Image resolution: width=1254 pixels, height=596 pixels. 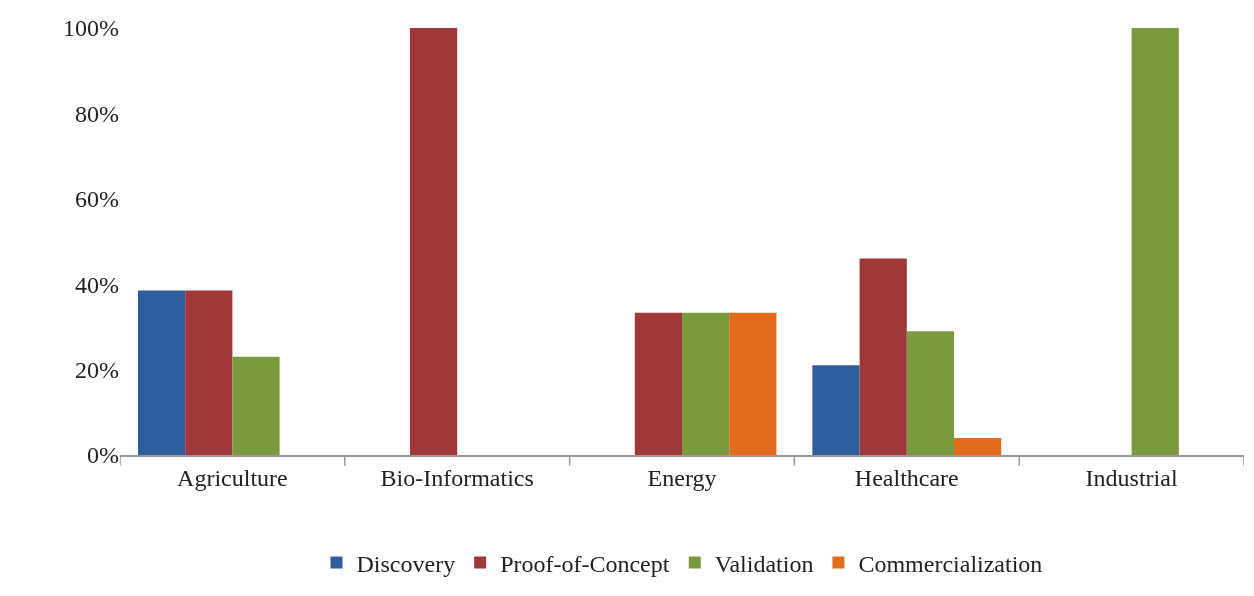 I want to click on x-tick-label: Bio-Informatics, so click(x=457, y=477).